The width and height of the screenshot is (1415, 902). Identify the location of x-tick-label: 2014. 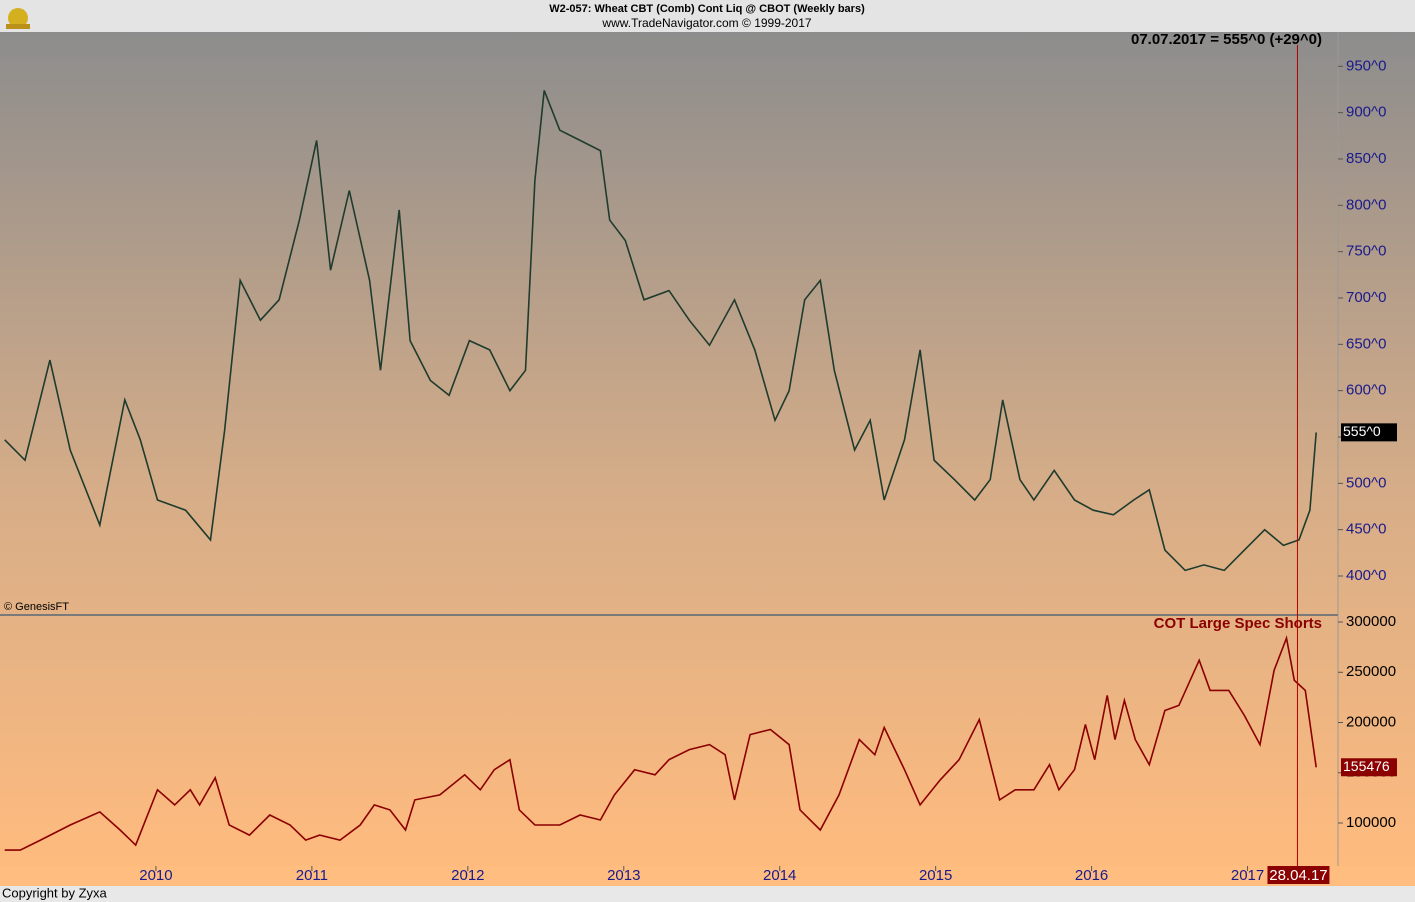
(779, 875).